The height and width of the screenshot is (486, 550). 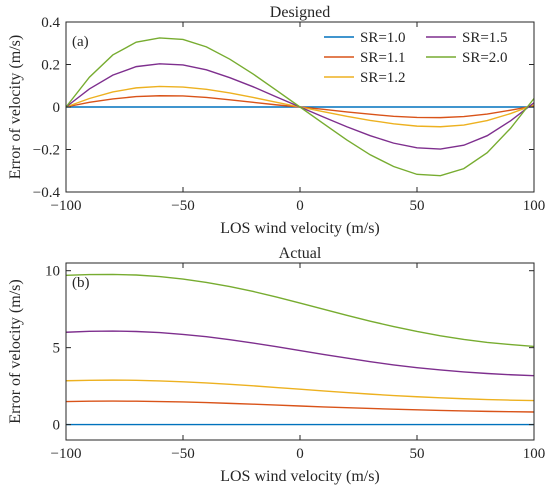 What do you see at coordinates (47, 193) in the screenshot?
I see `y-tick-label: −0.4` at bounding box center [47, 193].